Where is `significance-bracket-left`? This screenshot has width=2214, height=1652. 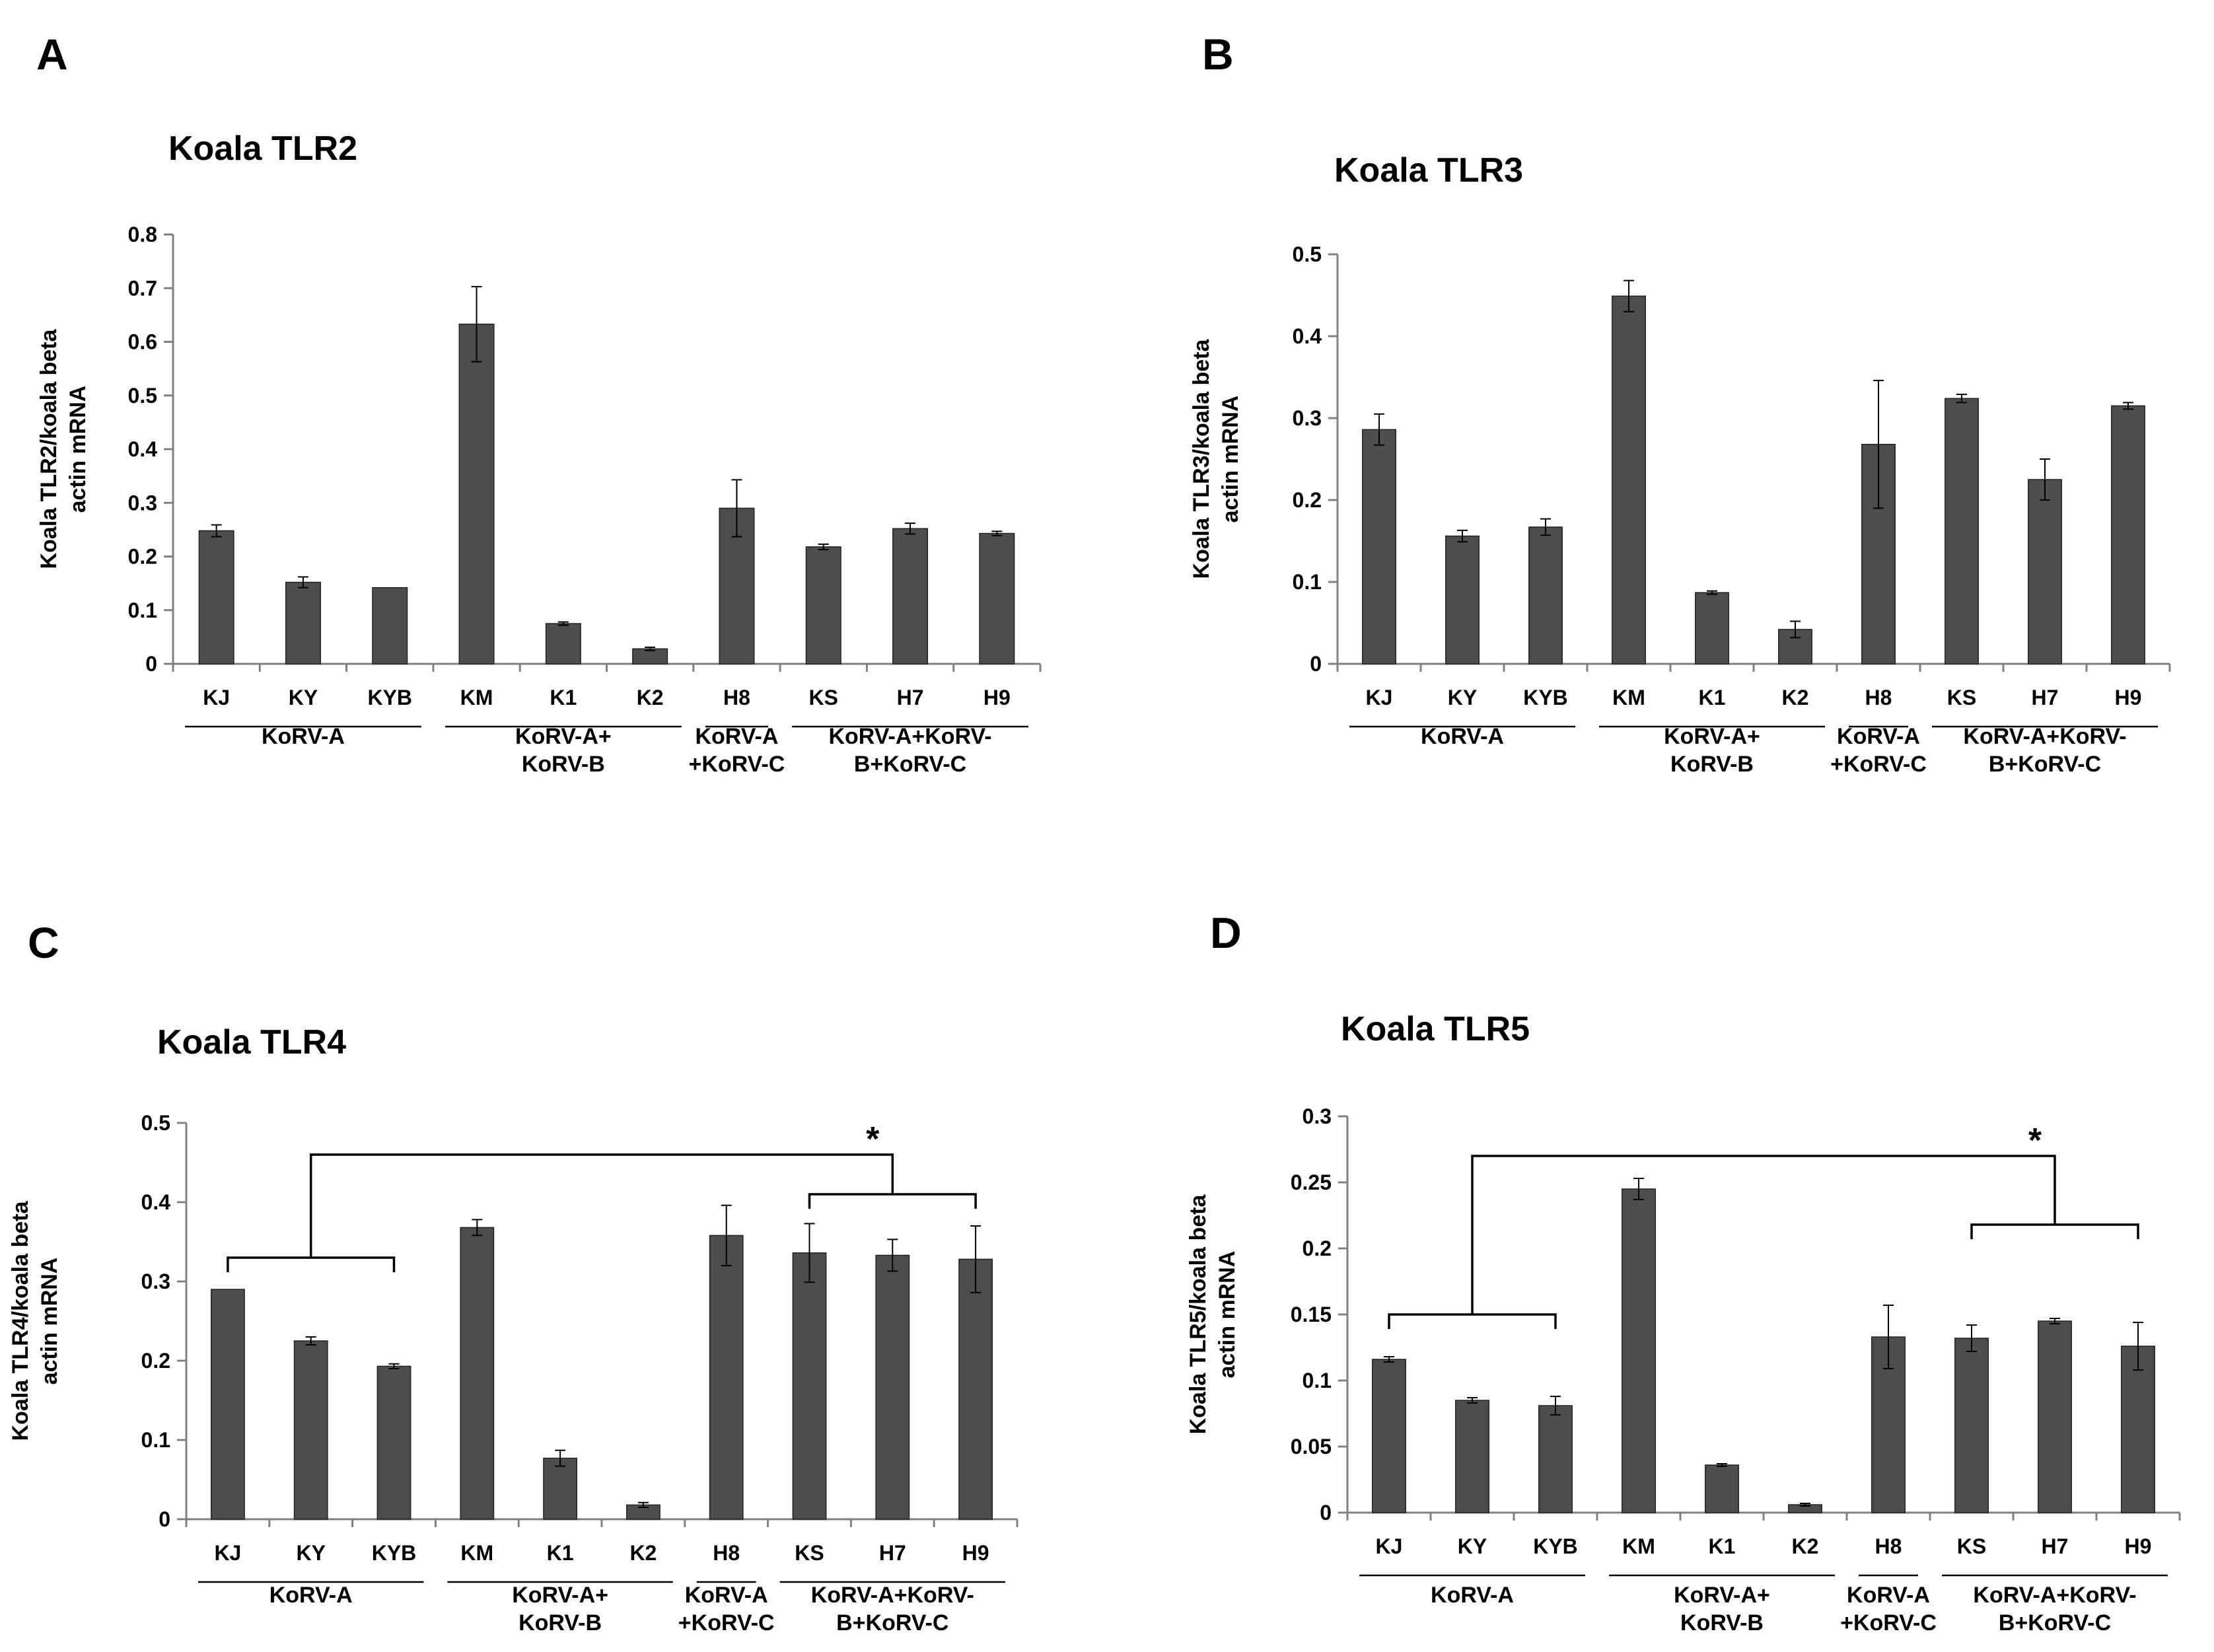 significance-bracket-left is located at coordinates (311, 1264).